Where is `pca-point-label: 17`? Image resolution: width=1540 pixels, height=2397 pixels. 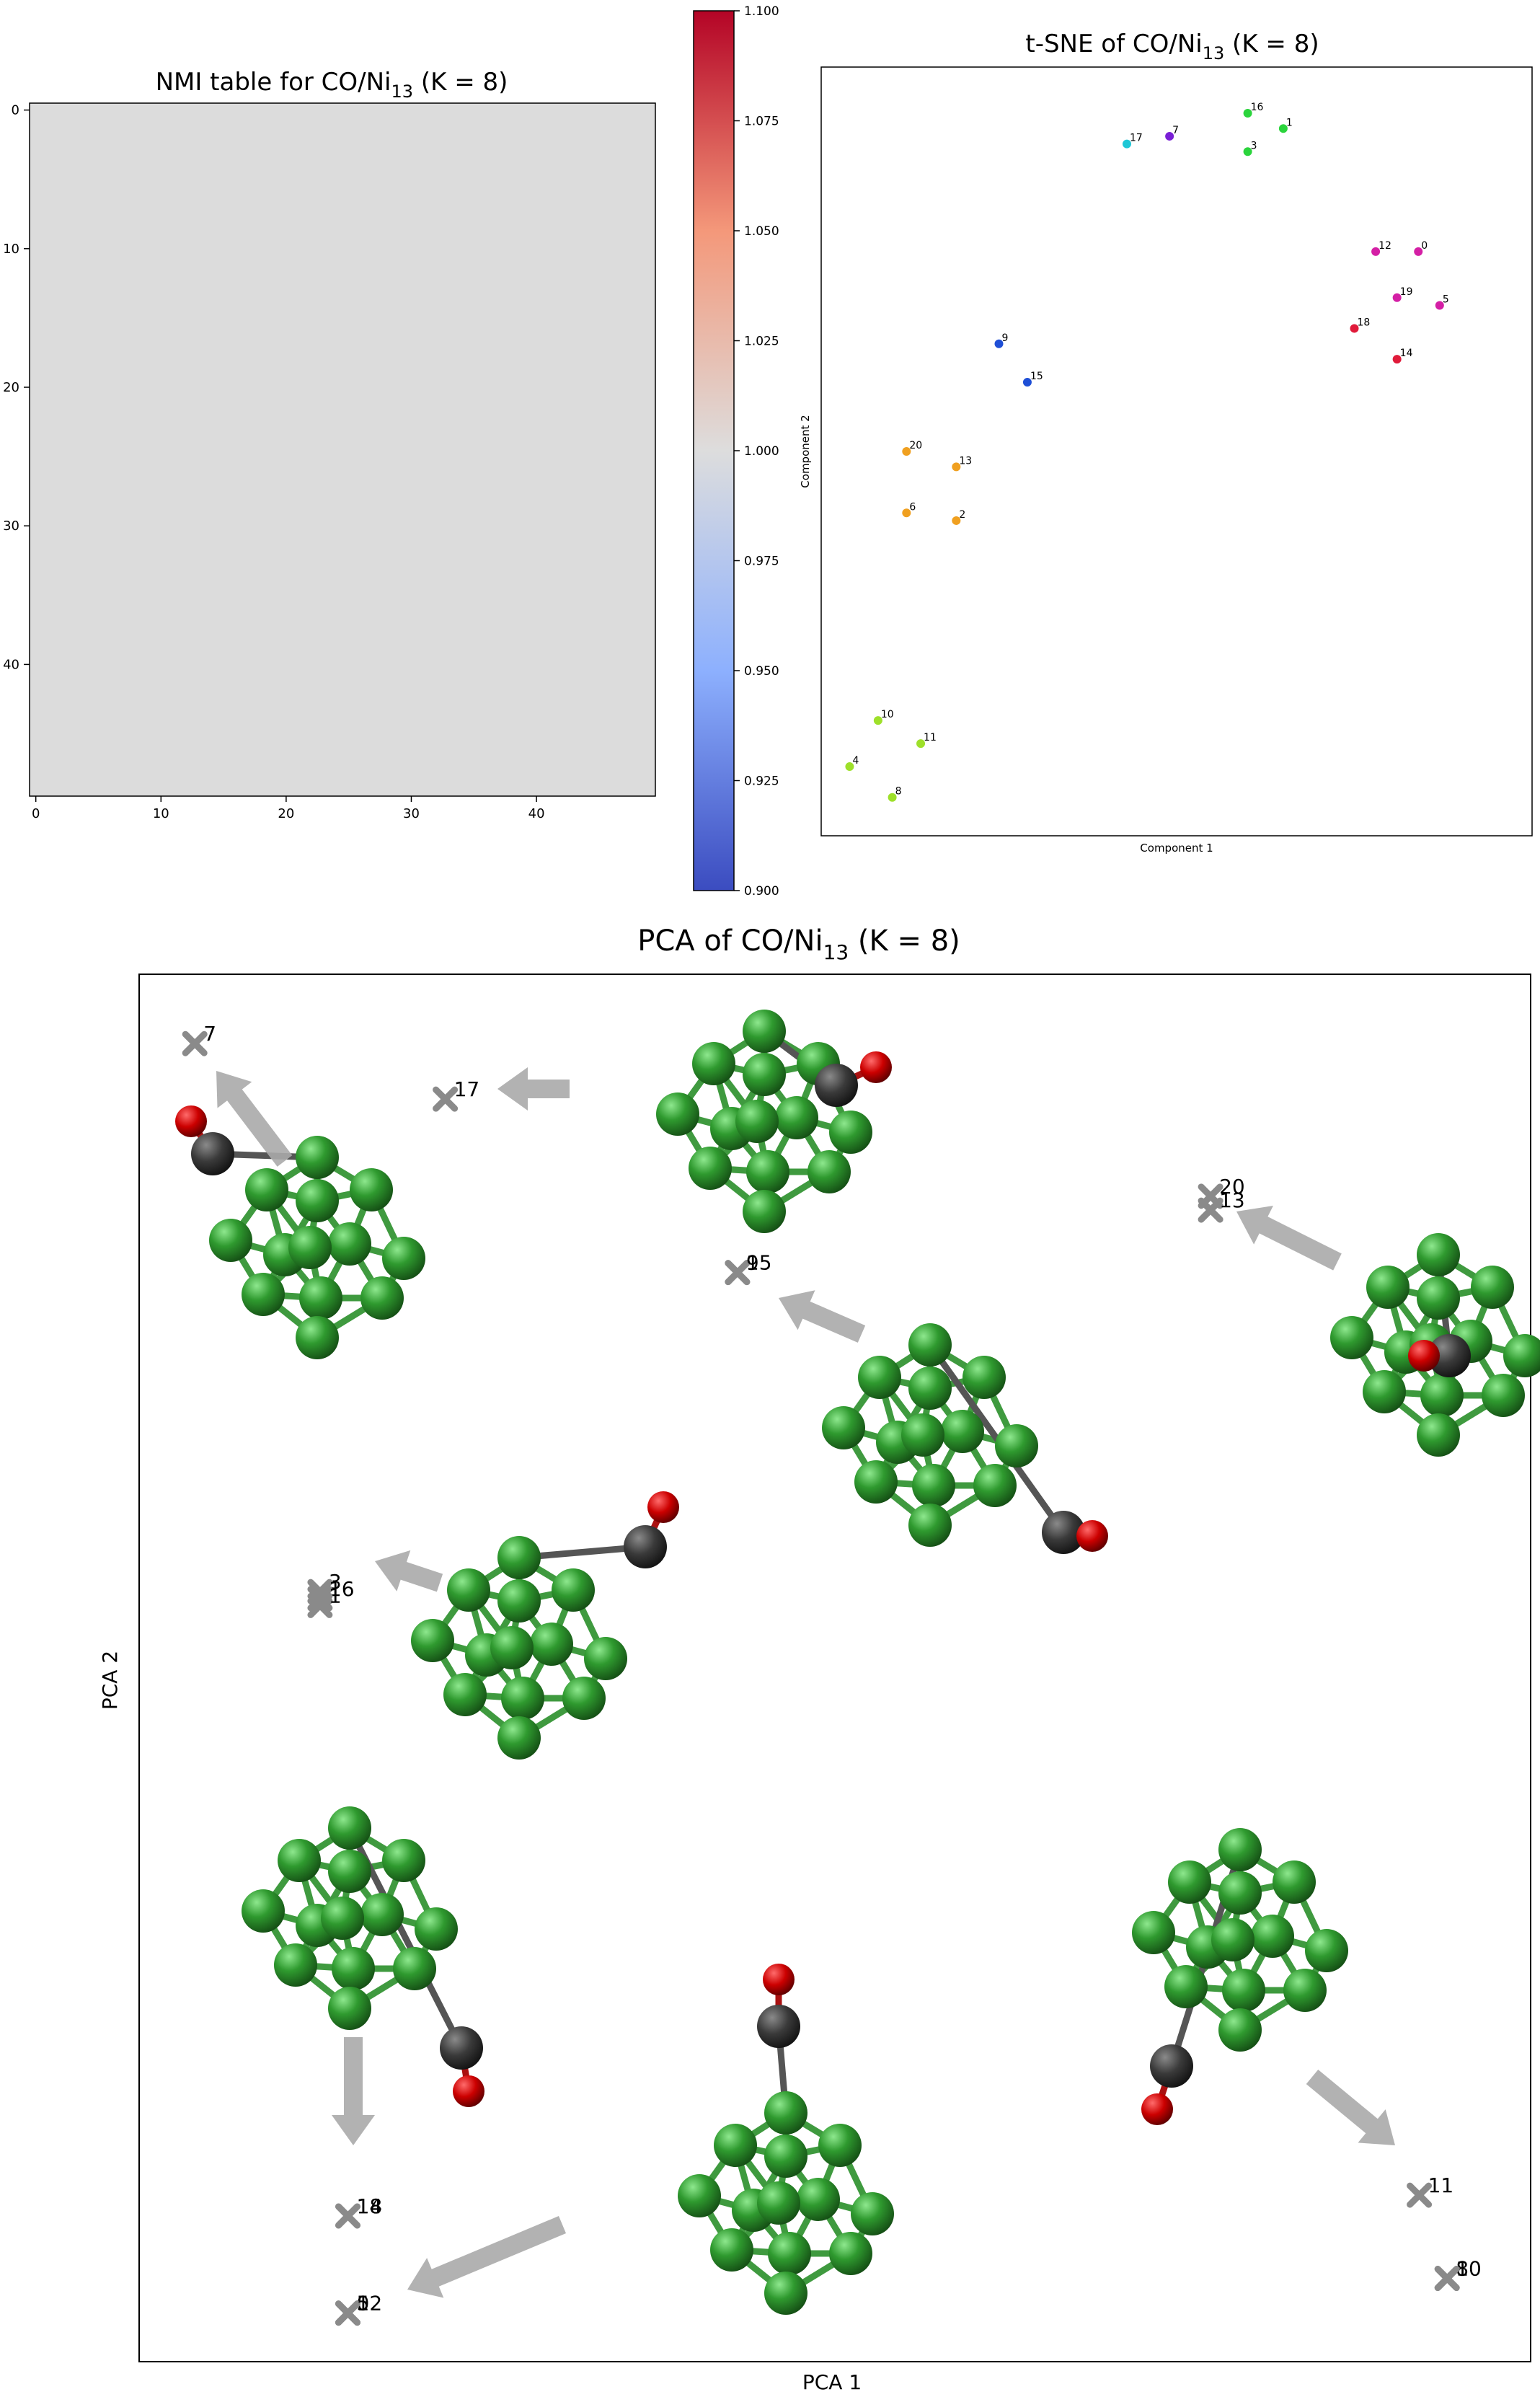 pca-point-label: 17 is located at coordinates (467, 1089).